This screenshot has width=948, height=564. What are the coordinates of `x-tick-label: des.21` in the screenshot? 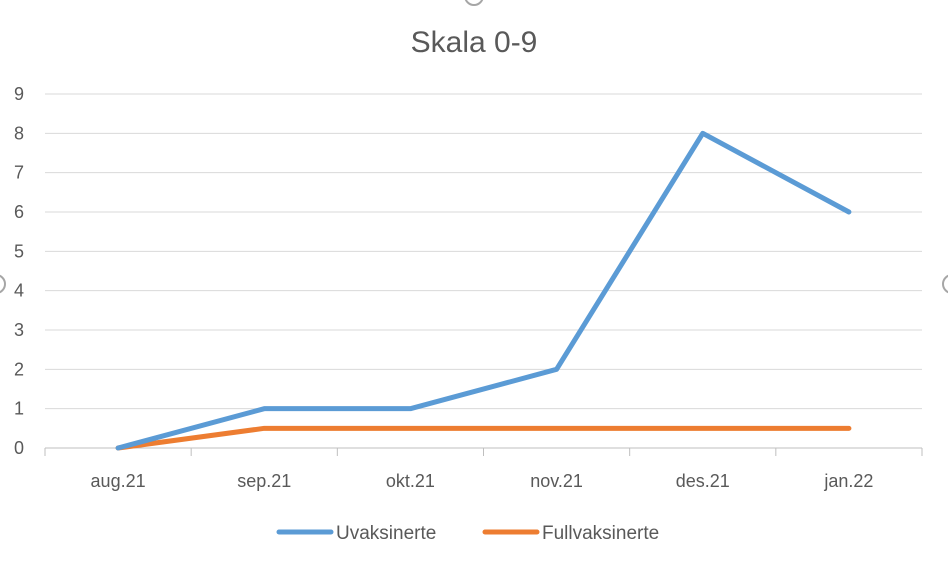 It's located at (703, 481).